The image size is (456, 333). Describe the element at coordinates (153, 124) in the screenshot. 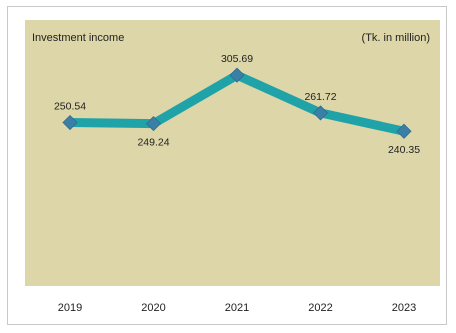

I see `data-point-2020` at that location.